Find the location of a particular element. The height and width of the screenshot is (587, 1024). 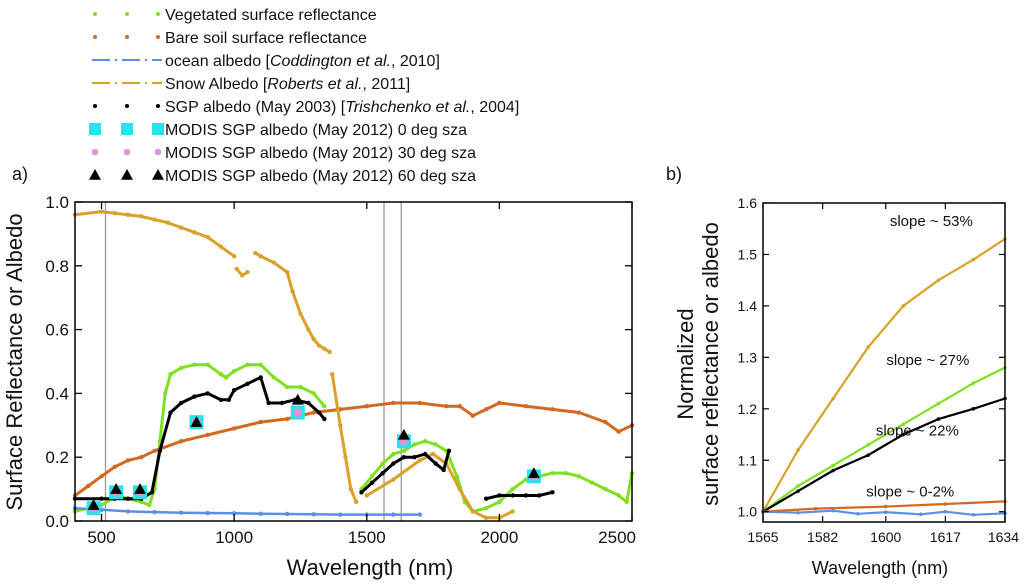

y-tick-label: 0.0 is located at coordinates (57, 521).